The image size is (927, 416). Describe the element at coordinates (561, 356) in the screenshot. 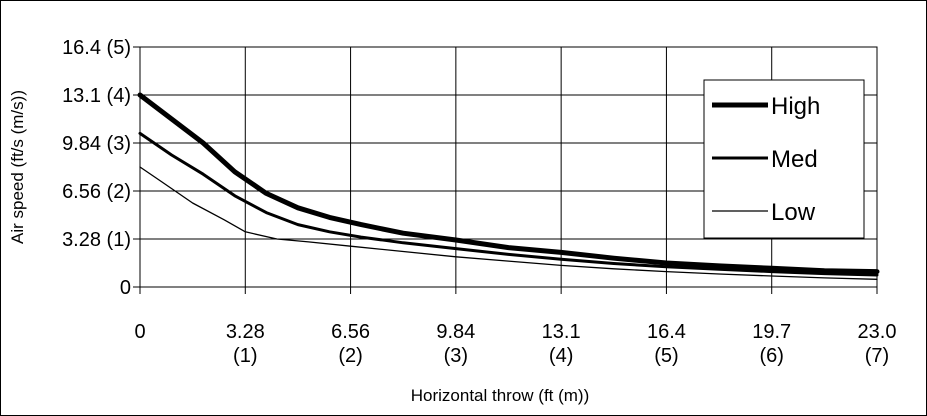

I see `x-tick-sublabel: (4)` at that location.